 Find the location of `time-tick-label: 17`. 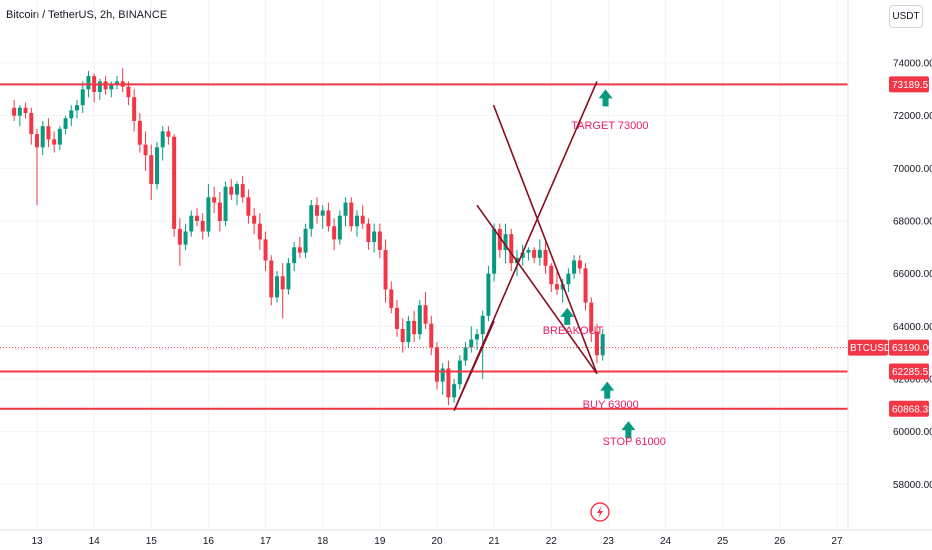

time-tick-label: 17 is located at coordinates (266, 541).